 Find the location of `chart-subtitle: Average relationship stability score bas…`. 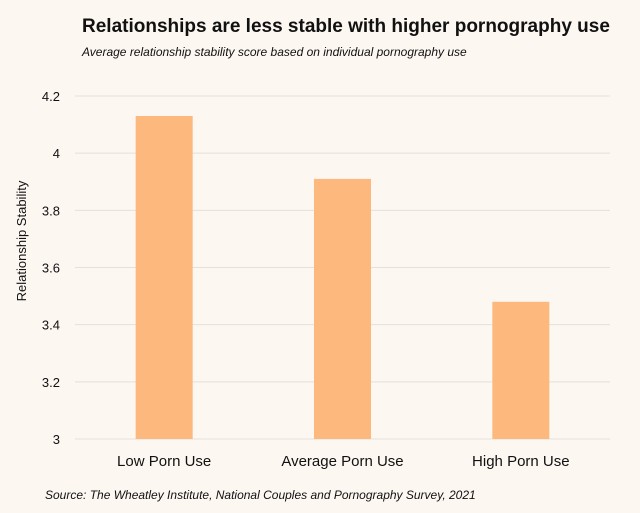

chart-subtitle: Average relationship stability score bas… is located at coordinates (274, 52).